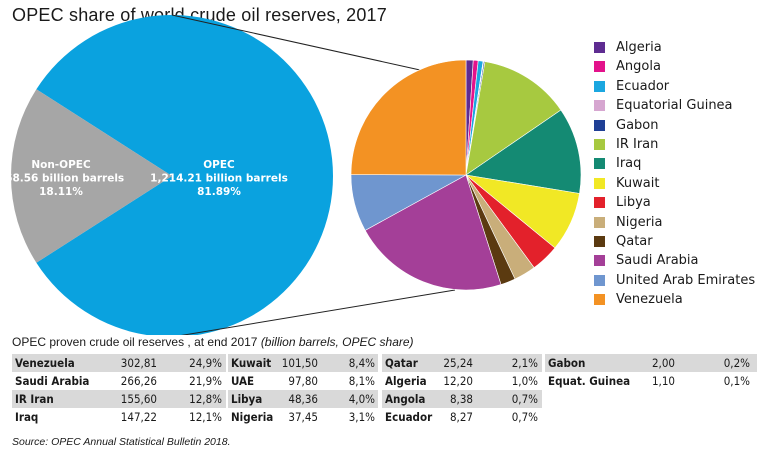 Image resolution: width=759 pixels, height=464 pixels. Describe the element at coordinates (401, 363) in the screenshot. I see `row-country: Qatar` at that location.